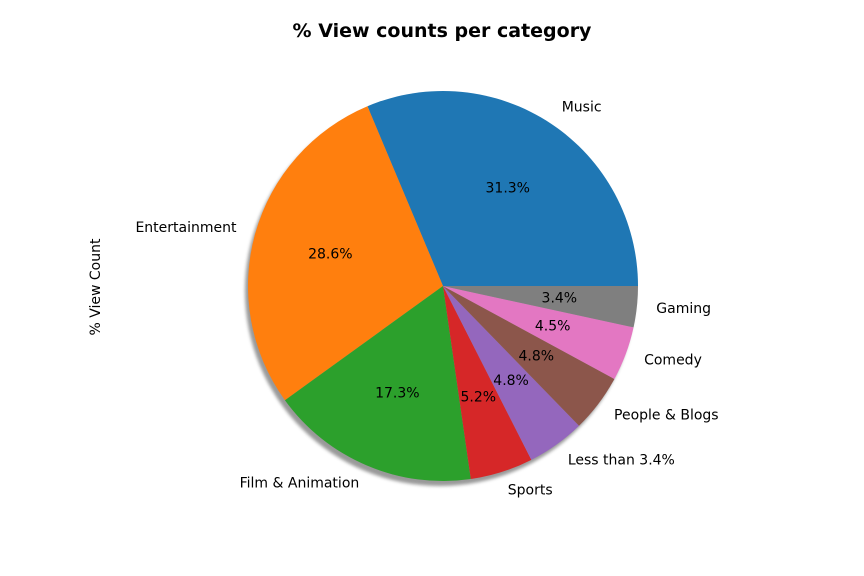 The width and height of the screenshot is (864, 576). What do you see at coordinates (530, 491) in the screenshot?
I see `slice-label-sports: Sports` at bounding box center [530, 491].